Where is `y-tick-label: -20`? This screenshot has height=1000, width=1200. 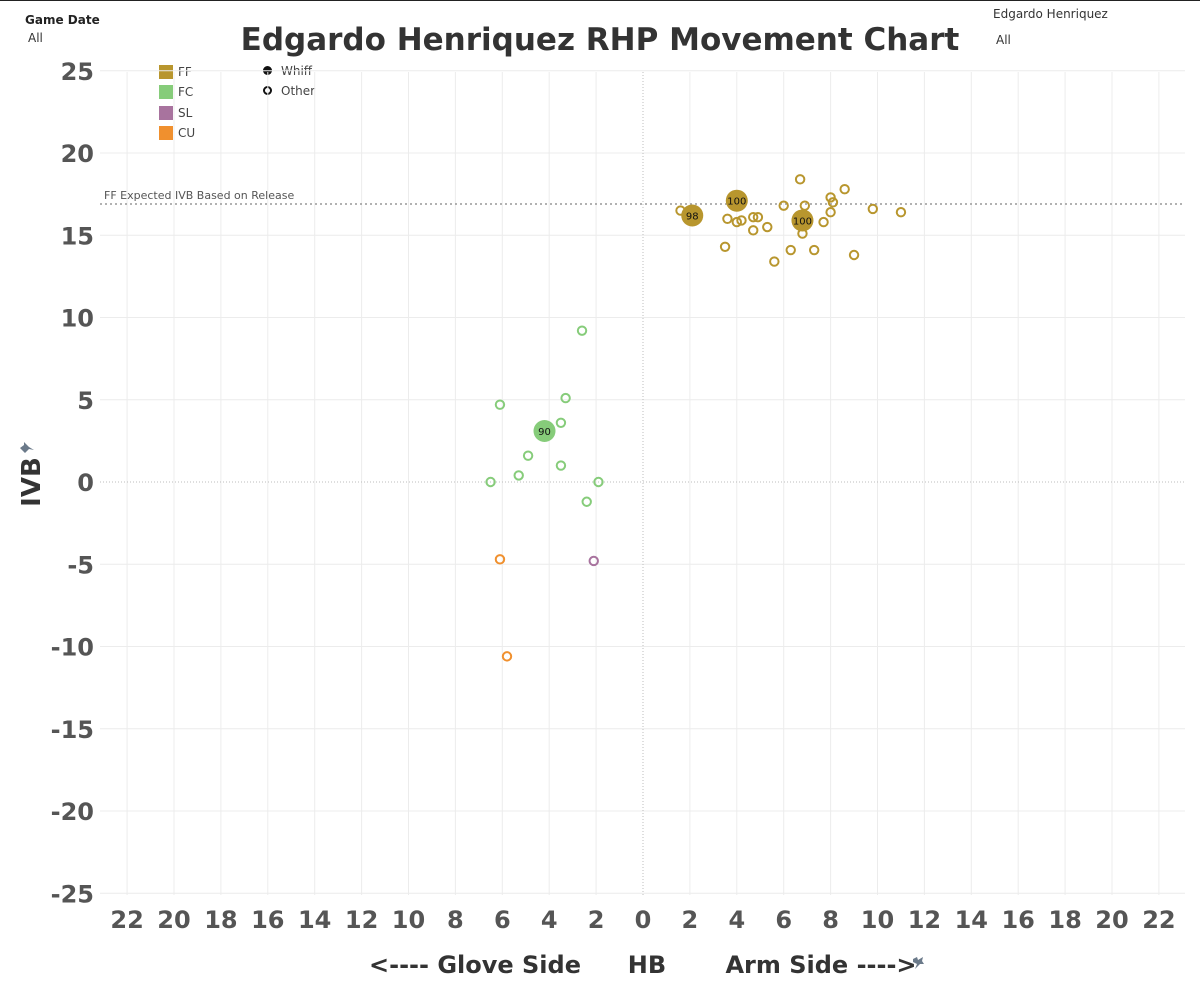
y-tick-label: -20 is located at coordinates (72, 812).